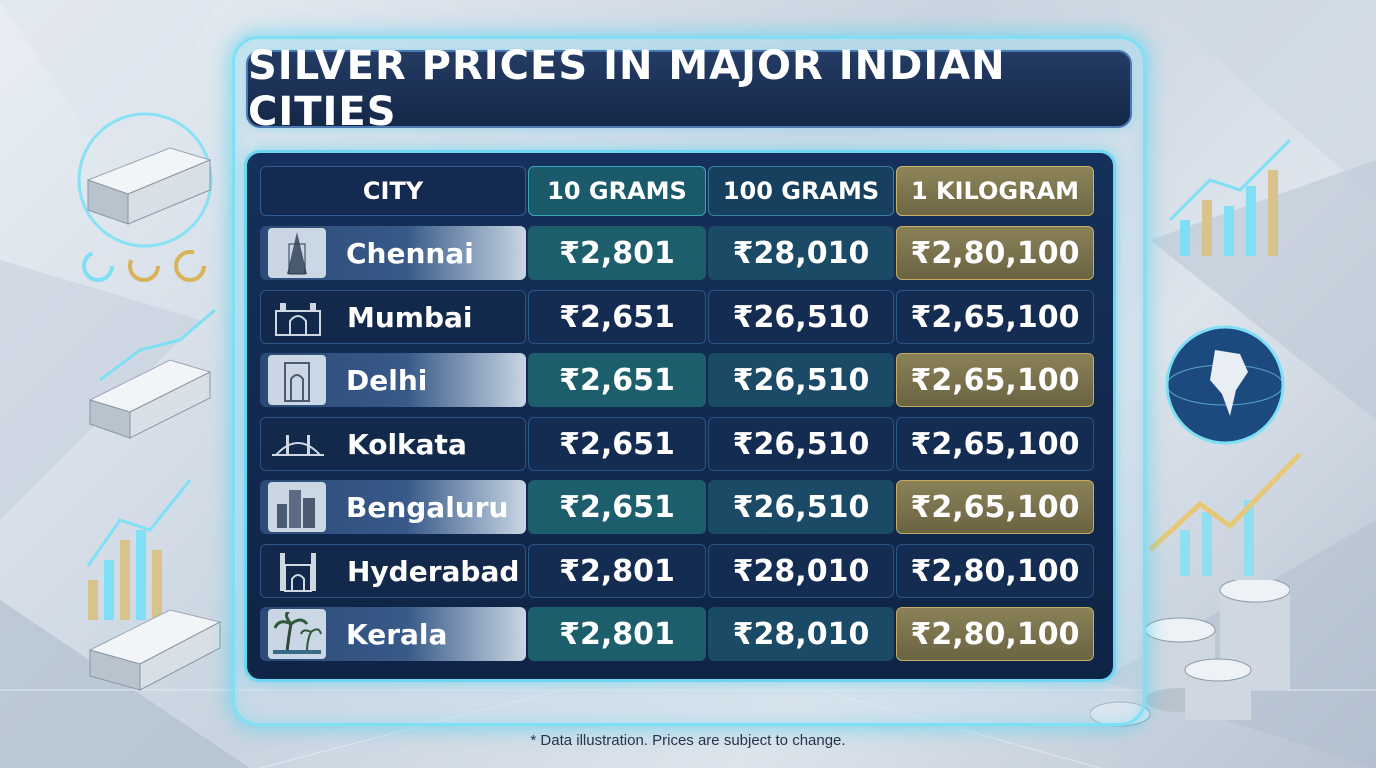 The width and height of the screenshot is (1376, 768). What do you see at coordinates (155, 650) in the screenshot?
I see `silver-bars-stack-icon` at bounding box center [155, 650].